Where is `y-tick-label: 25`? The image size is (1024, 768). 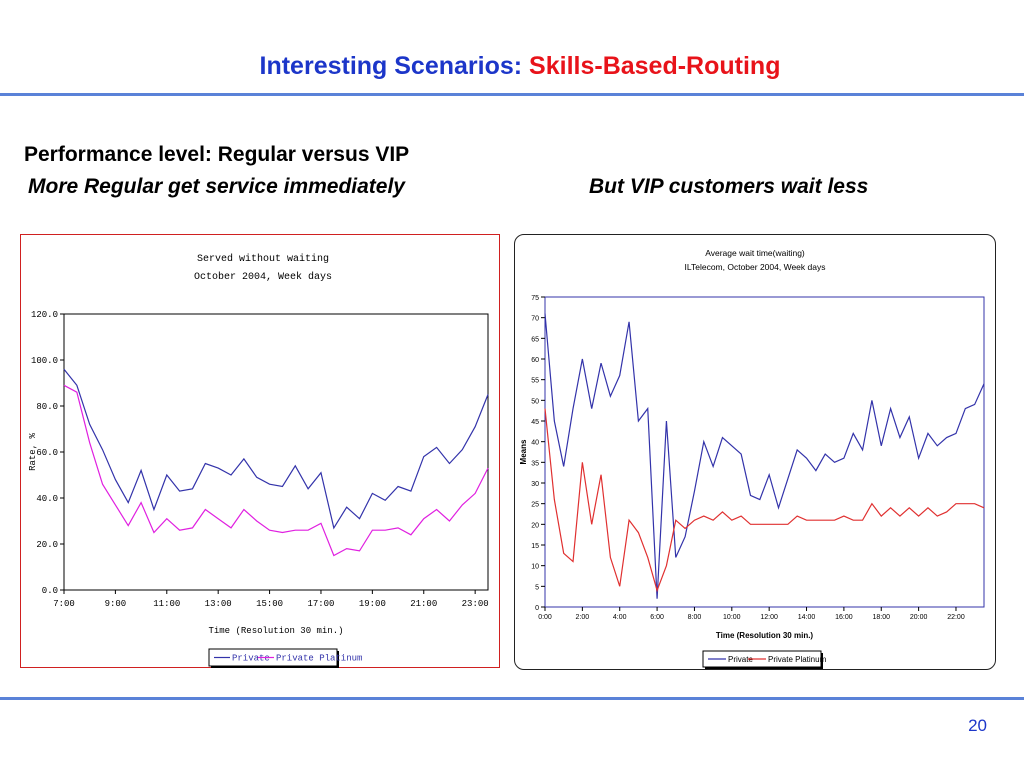 y-tick-label: 25 is located at coordinates (535, 505).